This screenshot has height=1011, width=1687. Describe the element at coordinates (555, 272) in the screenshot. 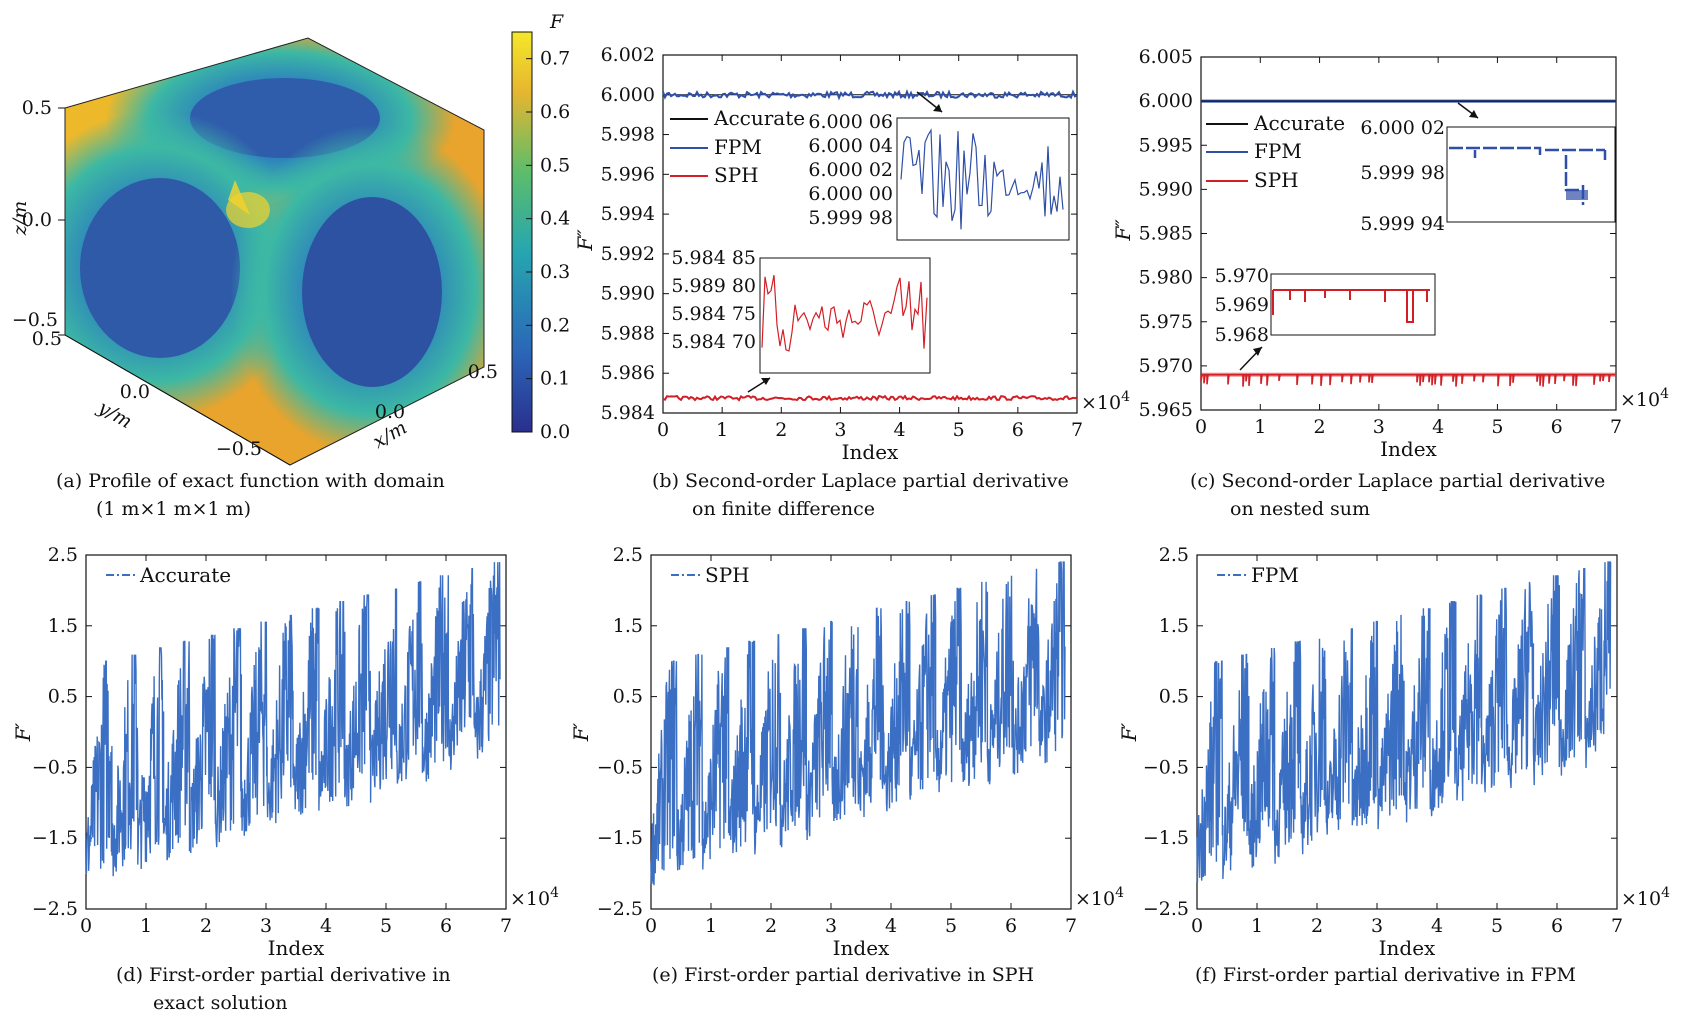

I see `colorbar-tick-label: 0.3` at that location.